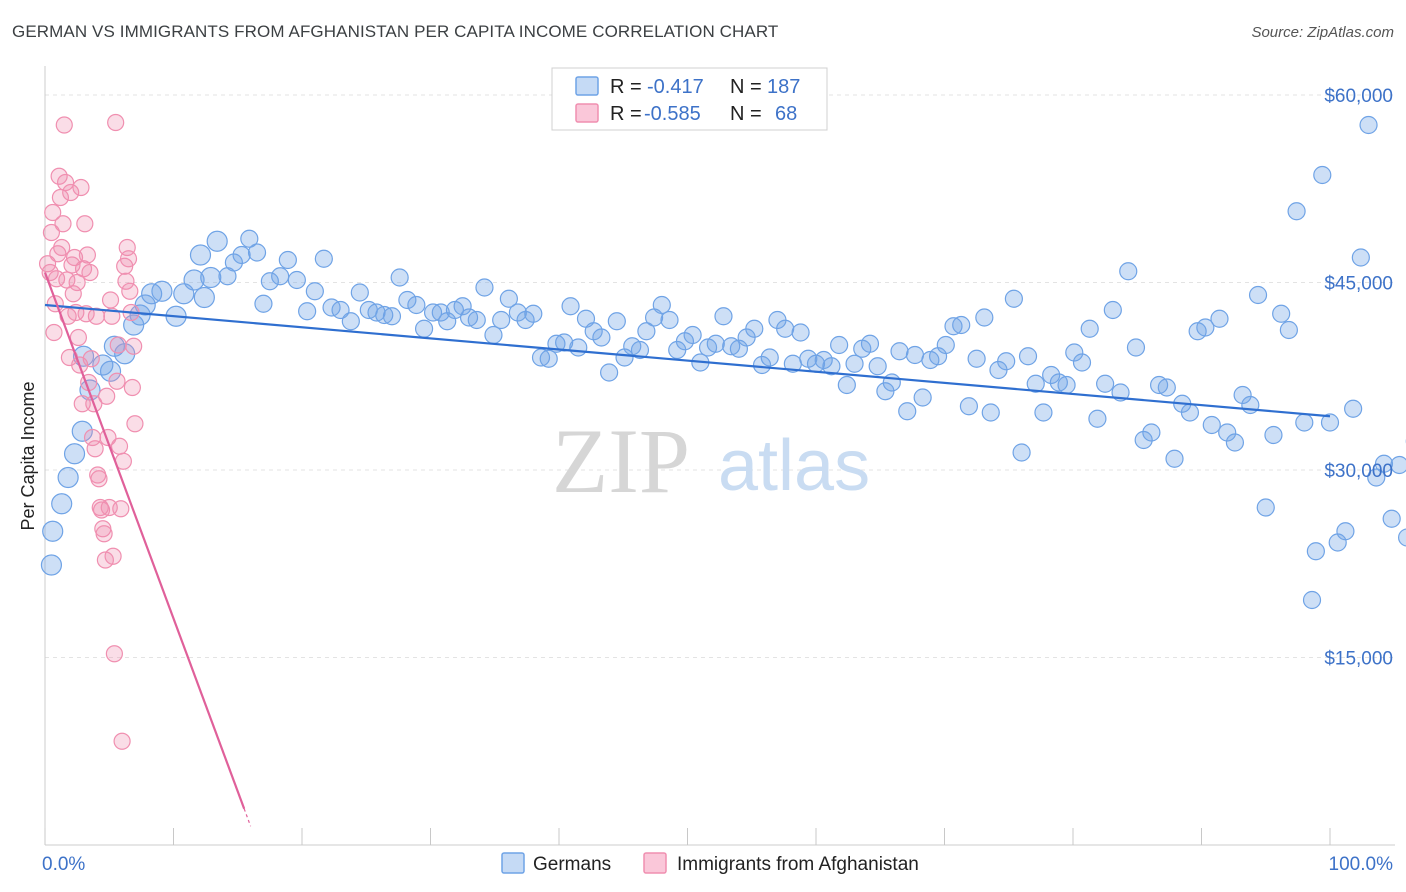  Describe the element at coordinates (687, 360) in the screenshot. I see `germans-trend-line` at that location.